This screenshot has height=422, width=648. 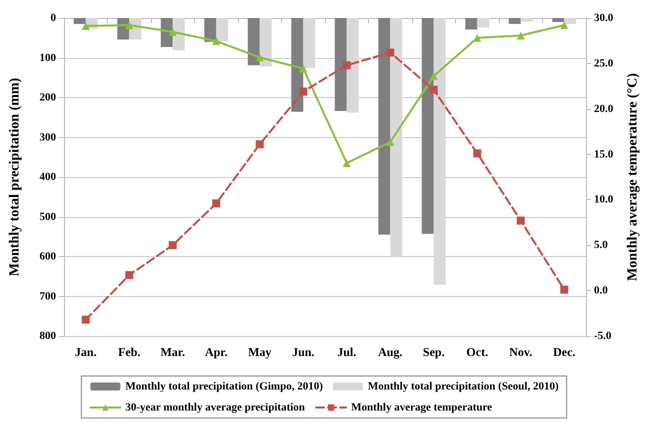 What do you see at coordinates (433, 352) in the screenshot?
I see `x-tick-label: Sep.` at bounding box center [433, 352].